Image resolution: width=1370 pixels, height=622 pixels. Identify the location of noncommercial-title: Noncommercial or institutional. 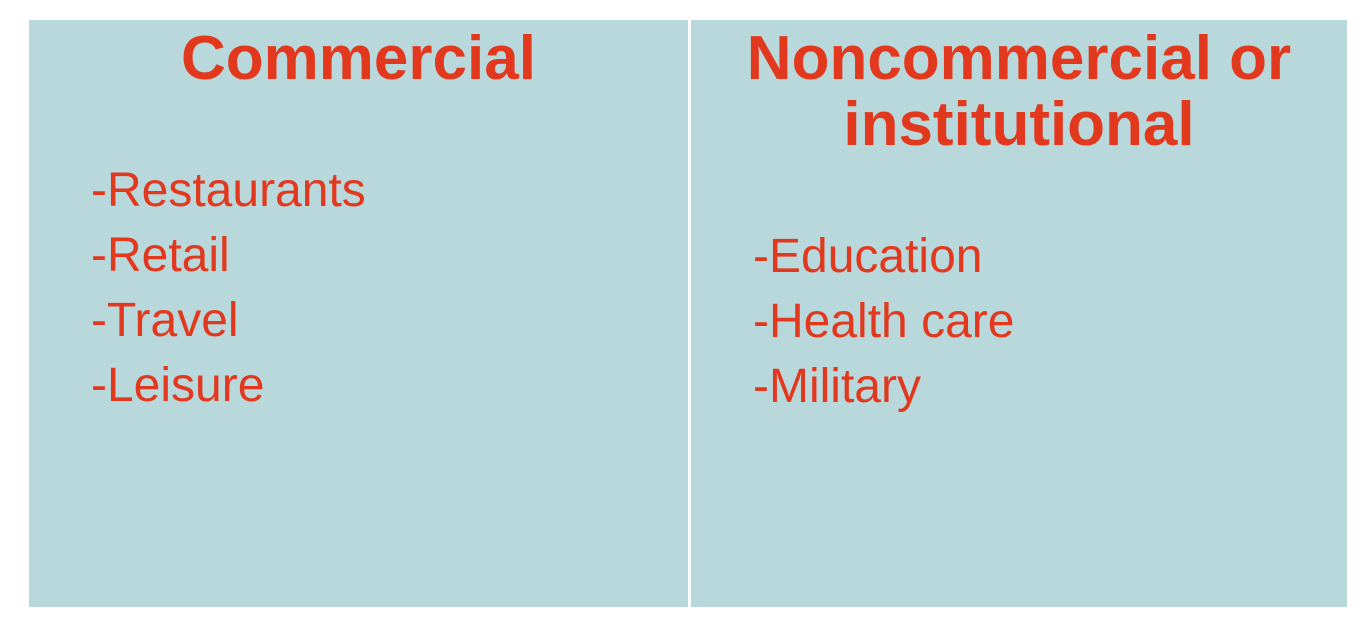
(1019, 91).